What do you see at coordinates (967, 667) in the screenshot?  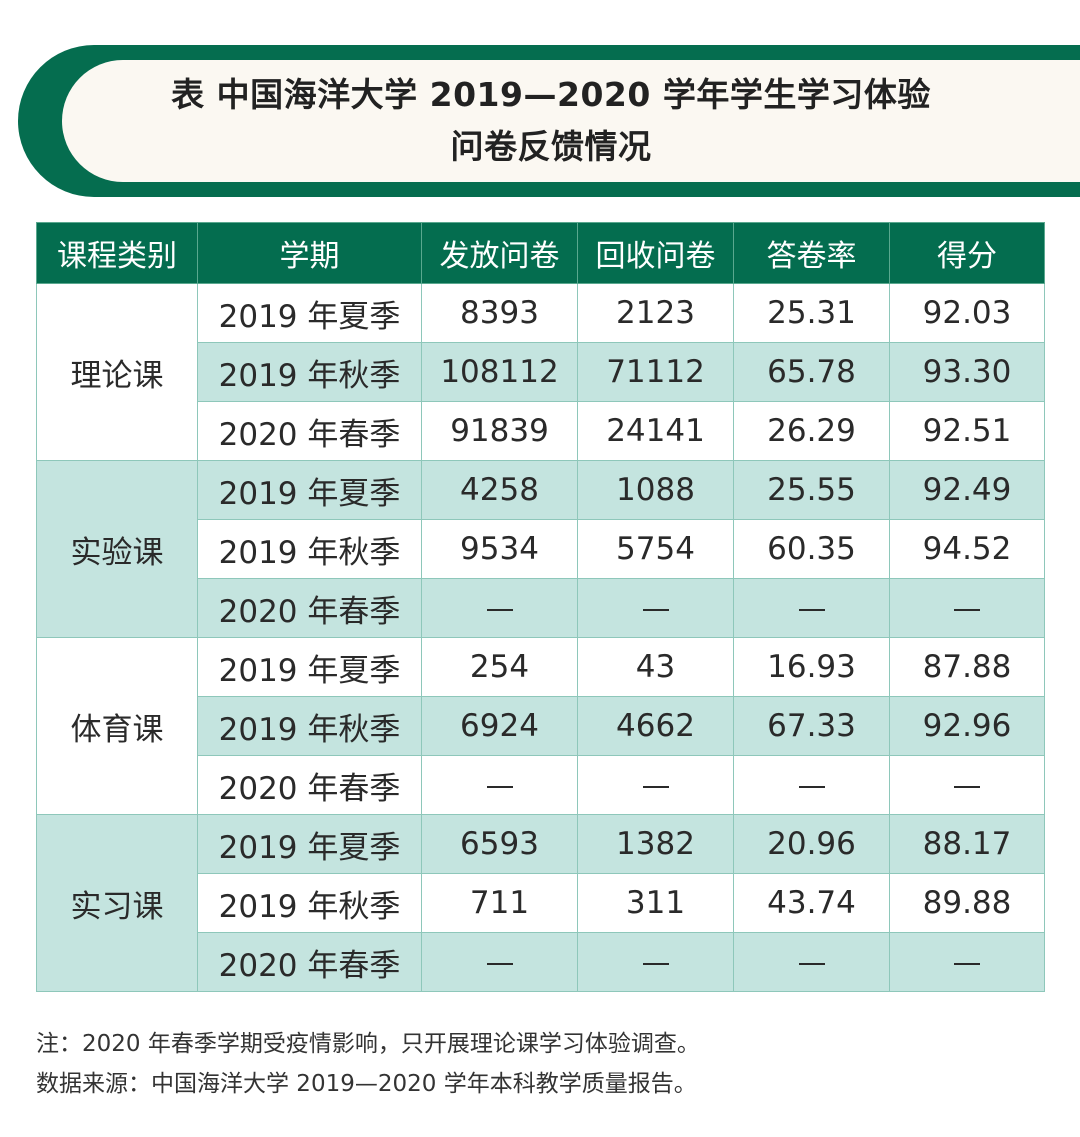 I see `score-cell: 87.88` at bounding box center [967, 667].